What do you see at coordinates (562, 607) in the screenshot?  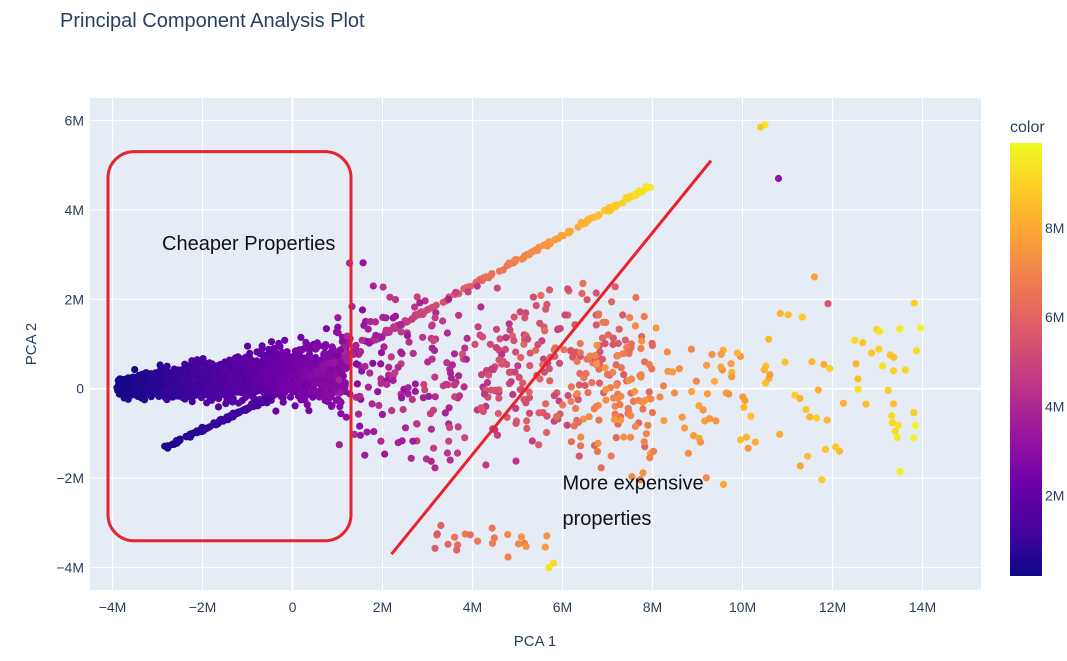 I see `x-tick-label: 6M` at bounding box center [562, 607].